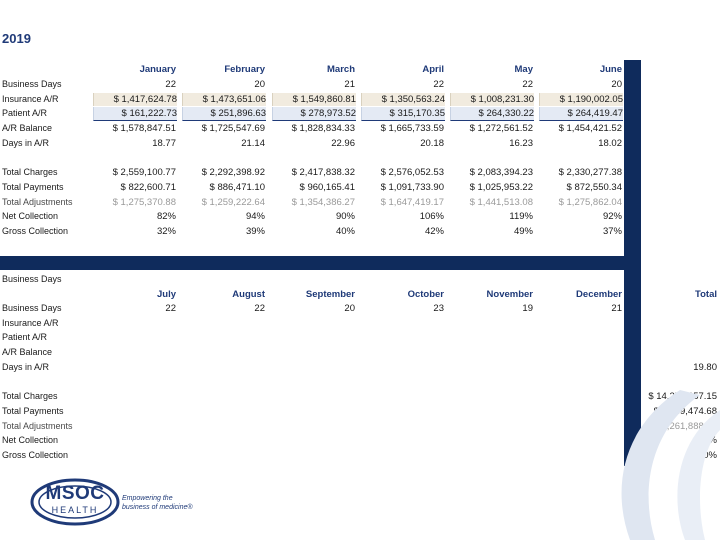  I want to click on logo-subtitle: HEALTH, so click(75, 510).